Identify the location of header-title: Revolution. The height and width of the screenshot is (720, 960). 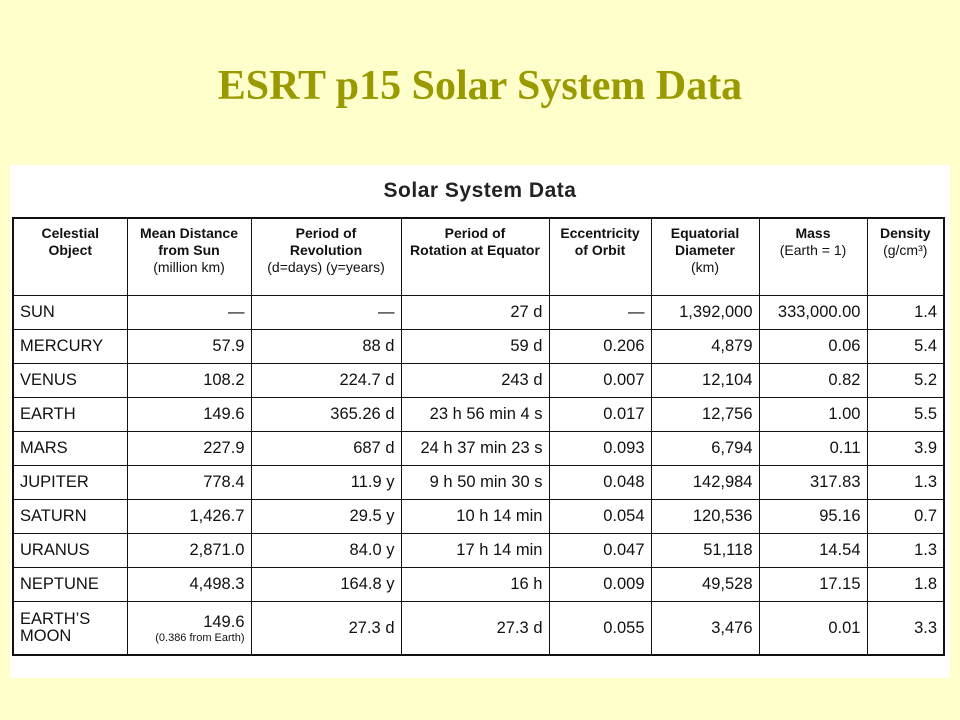
(326, 250).